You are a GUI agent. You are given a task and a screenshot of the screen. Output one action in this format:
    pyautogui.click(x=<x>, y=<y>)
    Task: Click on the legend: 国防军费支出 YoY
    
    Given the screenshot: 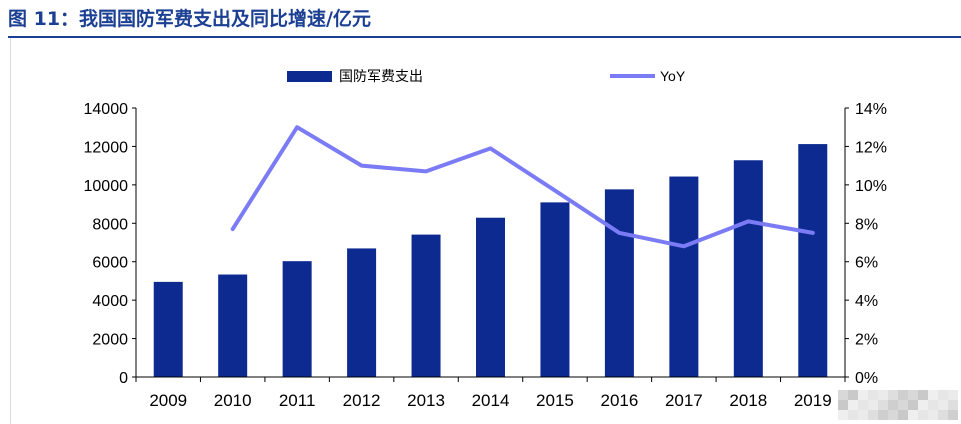 What is the action you would take?
    pyautogui.click(x=486, y=76)
    